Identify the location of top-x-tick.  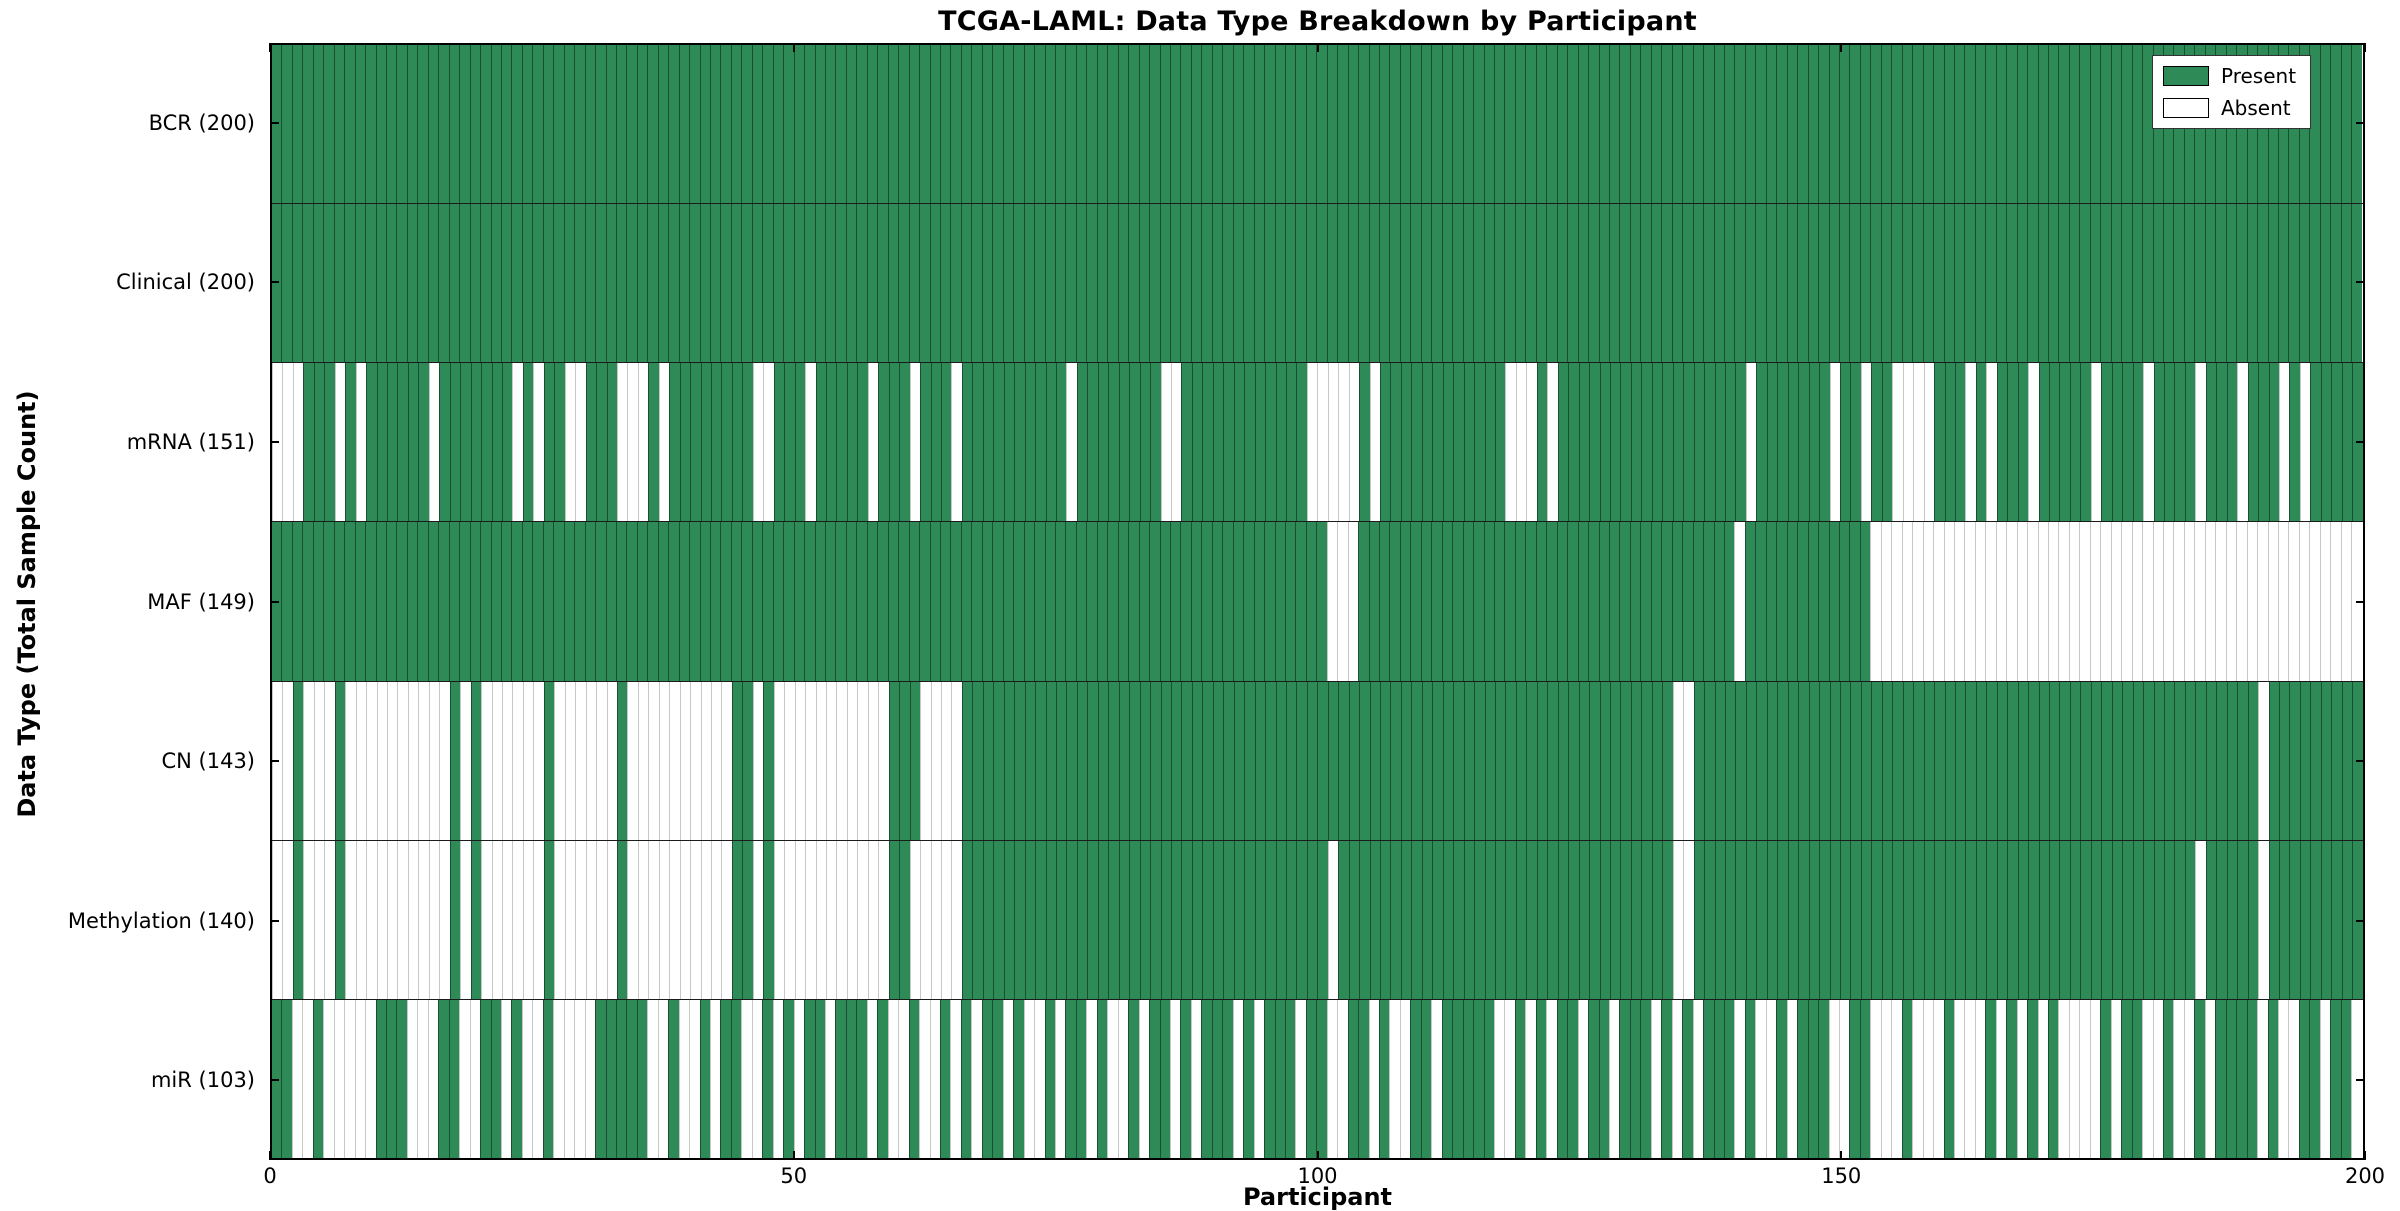
(270, 47).